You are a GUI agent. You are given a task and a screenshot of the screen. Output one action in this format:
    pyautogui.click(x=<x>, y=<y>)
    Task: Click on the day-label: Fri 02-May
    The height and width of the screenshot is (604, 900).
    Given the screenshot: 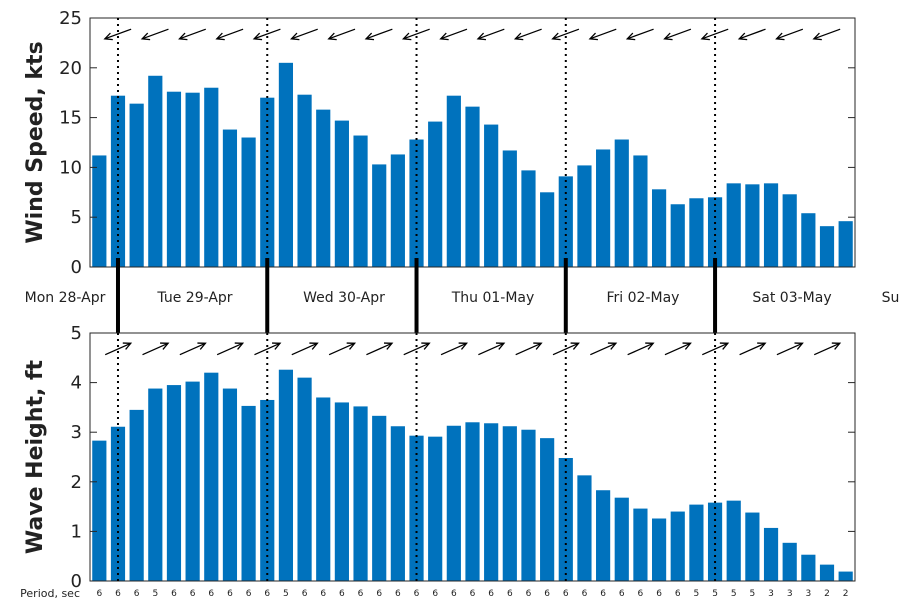 What is the action you would take?
    pyautogui.click(x=643, y=298)
    